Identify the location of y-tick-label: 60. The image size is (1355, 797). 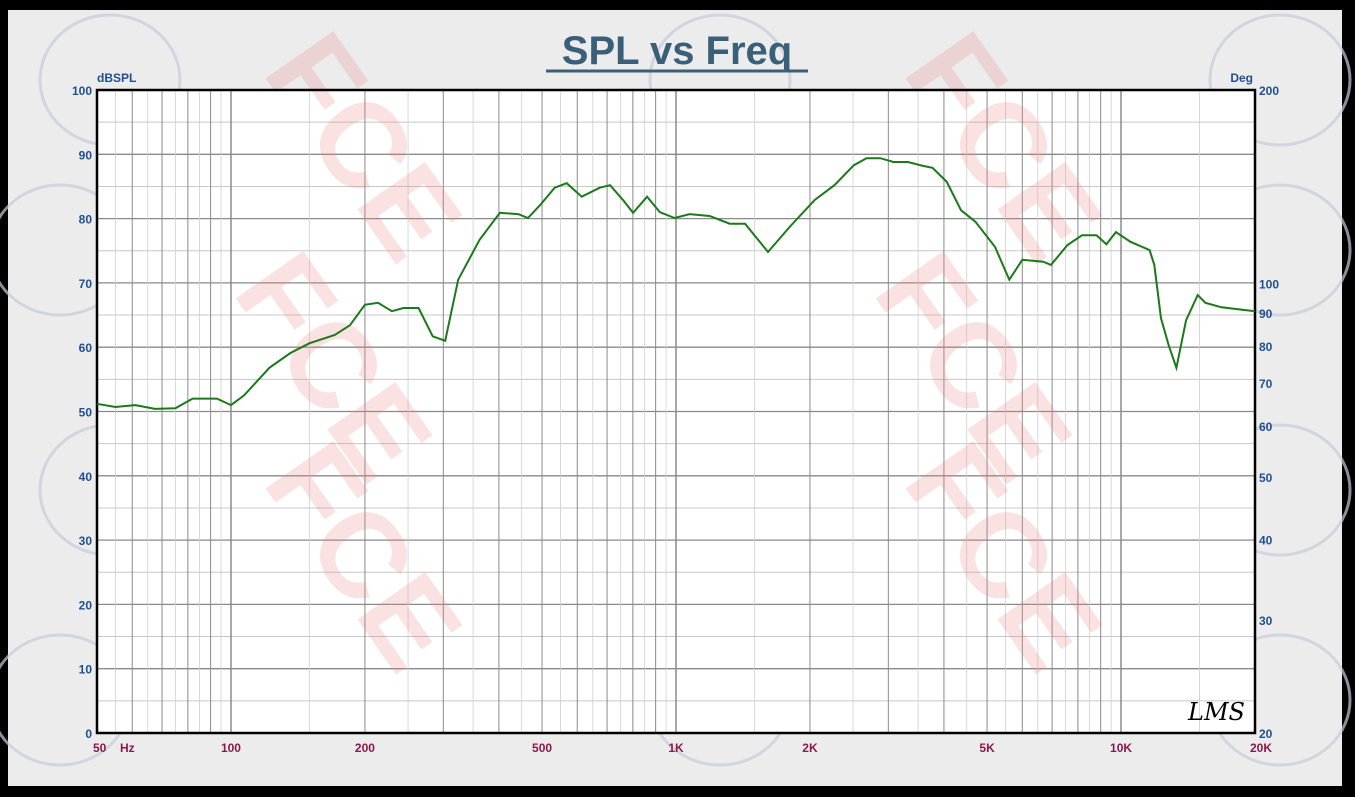
(86, 348).